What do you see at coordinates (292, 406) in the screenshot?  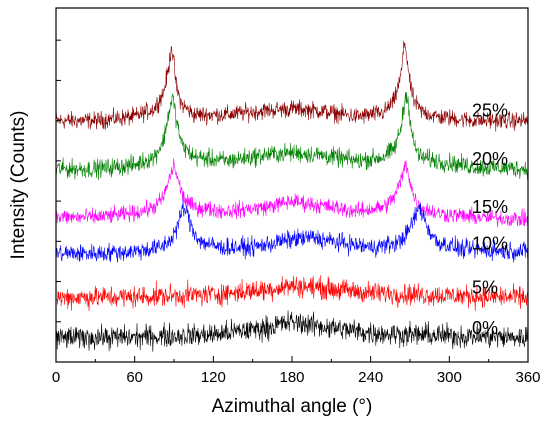 I see `x-axis-label: Azimuthal angle (°)` at bounding box center [292, 406].